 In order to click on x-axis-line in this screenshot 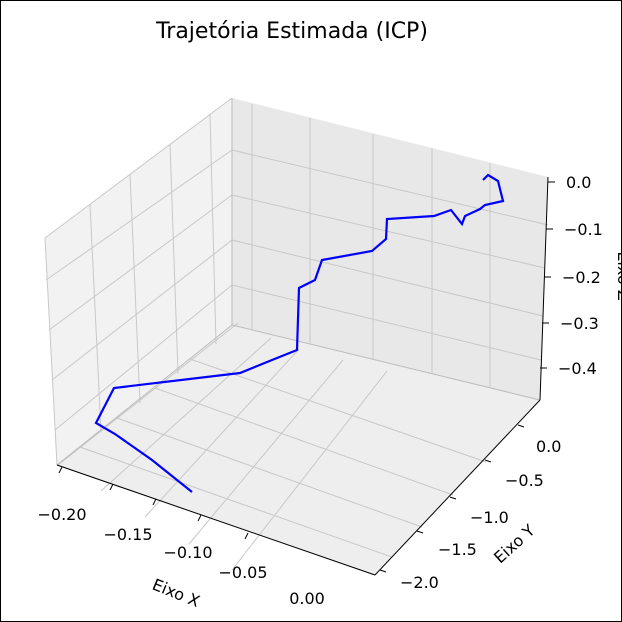, I will do `click(216, 520)`.